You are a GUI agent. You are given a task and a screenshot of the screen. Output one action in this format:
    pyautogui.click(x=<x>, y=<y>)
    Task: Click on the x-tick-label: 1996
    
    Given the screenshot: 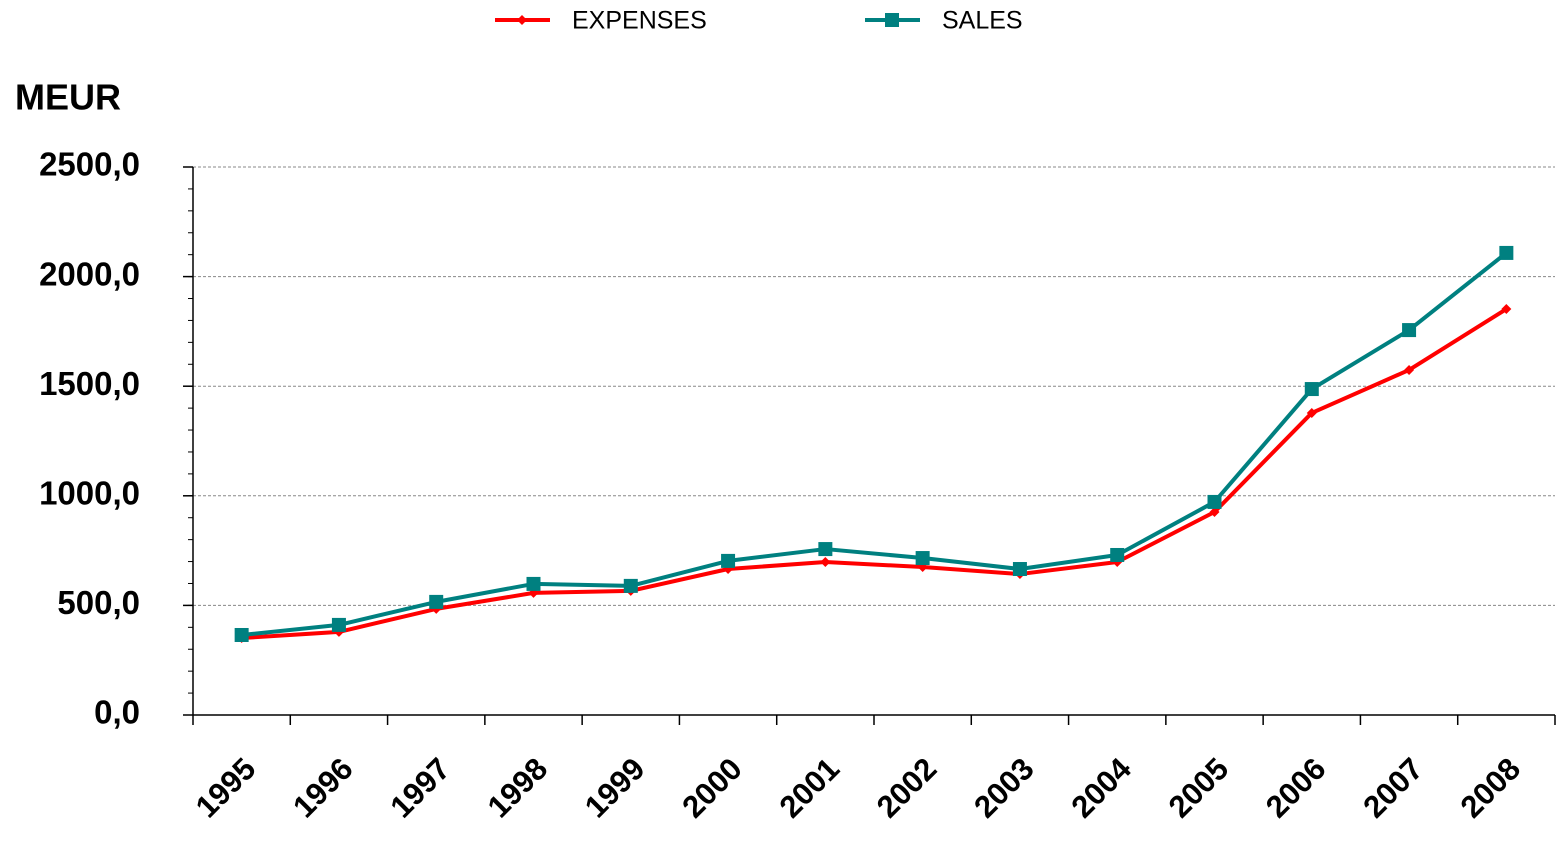 What is the action you would take?
    pyautogui.click(x=323, y=788)
    